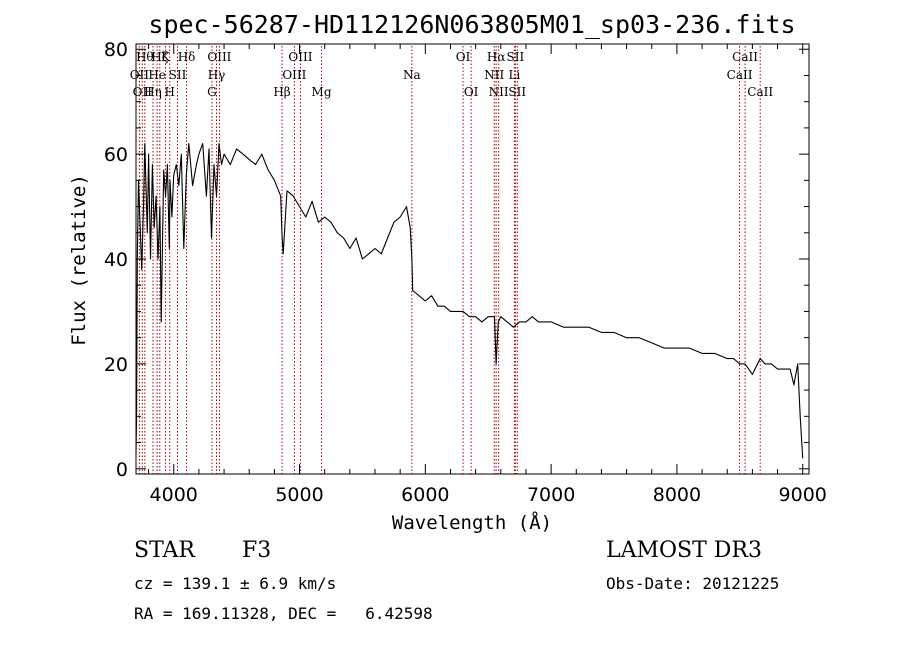 This screenshot has height=649, width=900. I want to click on spectral-line-label: Hθ, so click(145, 57).